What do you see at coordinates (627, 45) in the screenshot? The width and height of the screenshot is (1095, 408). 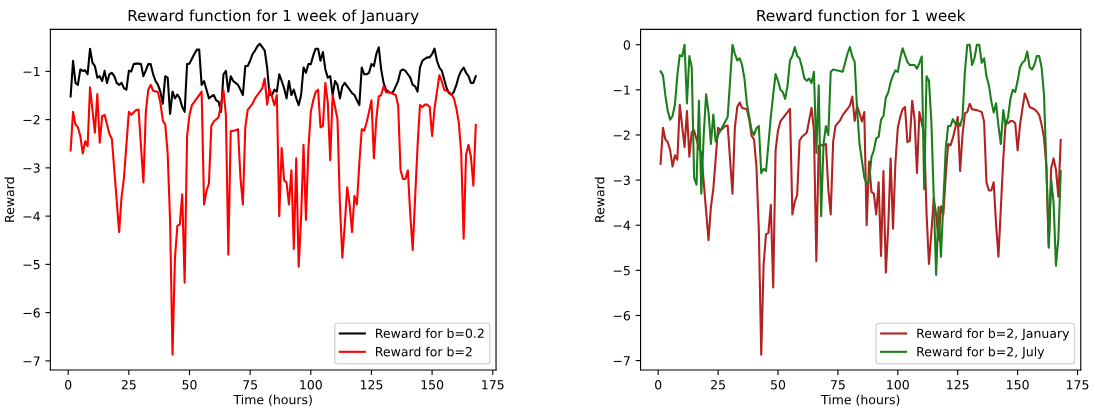 I see `y-tick-label: 0` at bounding box center [627, 45].